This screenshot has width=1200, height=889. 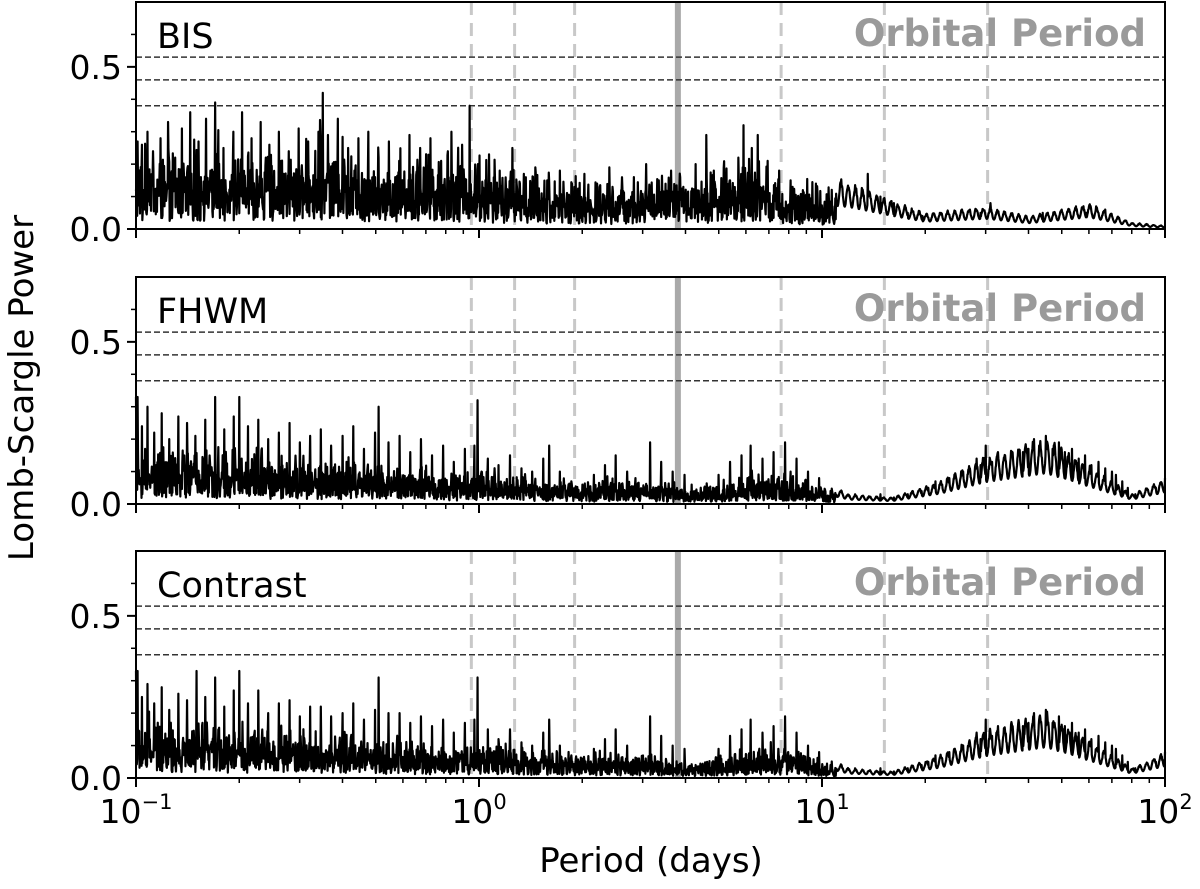 I want to click on panel-name: BIS, so click(x=185, y=37).